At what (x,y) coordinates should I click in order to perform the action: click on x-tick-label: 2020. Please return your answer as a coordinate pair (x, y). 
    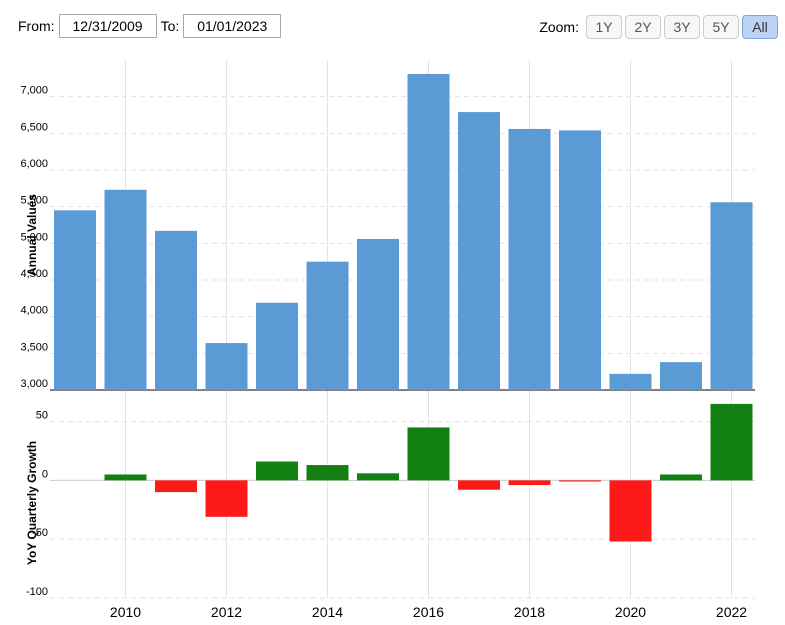
    Looking at the image, I should click on (630, 612).